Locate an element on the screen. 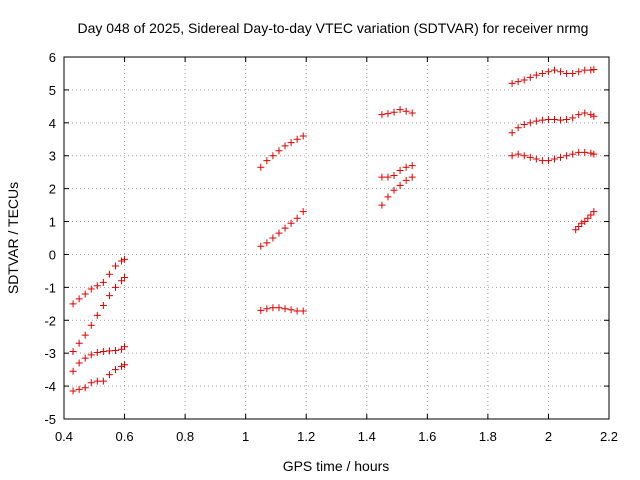 Image resolution: width=640 pixels, height=480 pixels. series-arc7 is located at coordinates (282, 309).